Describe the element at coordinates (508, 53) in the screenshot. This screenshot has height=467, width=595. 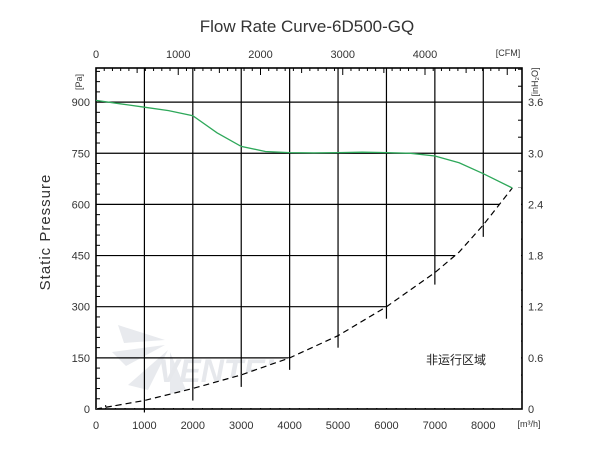
I see `x-unit-top: [CFM]` at that location.